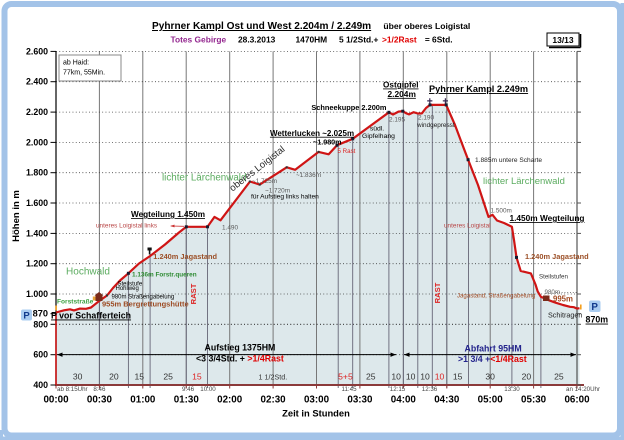  I want to click on svg-text: Jagastand, Straßengabelung, so click(496, 296).